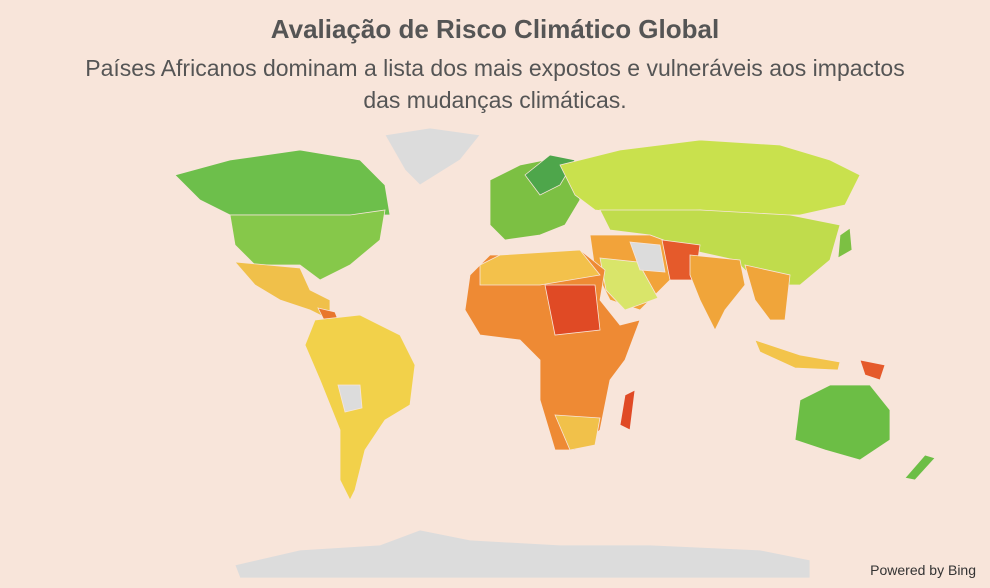 This screenshot has height=588, width=990. Describe the element at coordinates (845, 243) in the screenshot. I see `japan` at that location.